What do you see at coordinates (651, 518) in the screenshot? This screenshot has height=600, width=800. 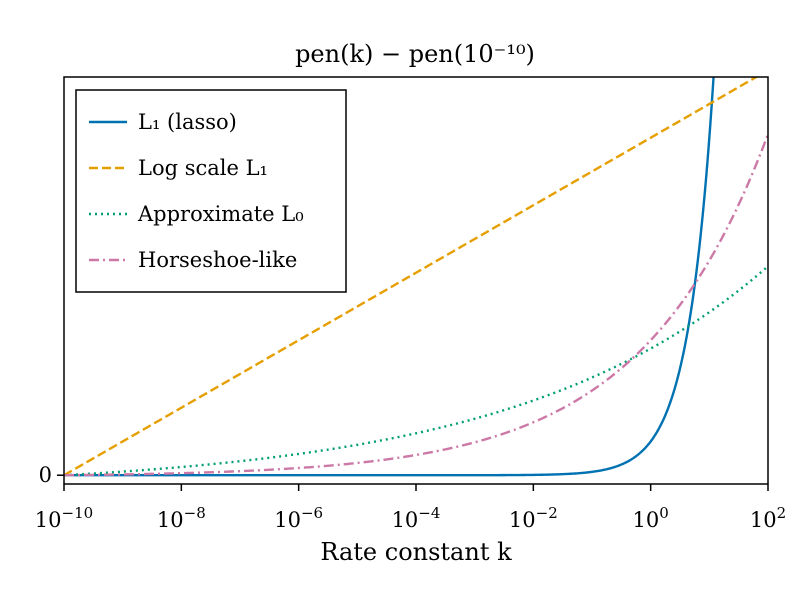 I see `x-tick-label-5: 10⁰` at bounding box center [651, 518].